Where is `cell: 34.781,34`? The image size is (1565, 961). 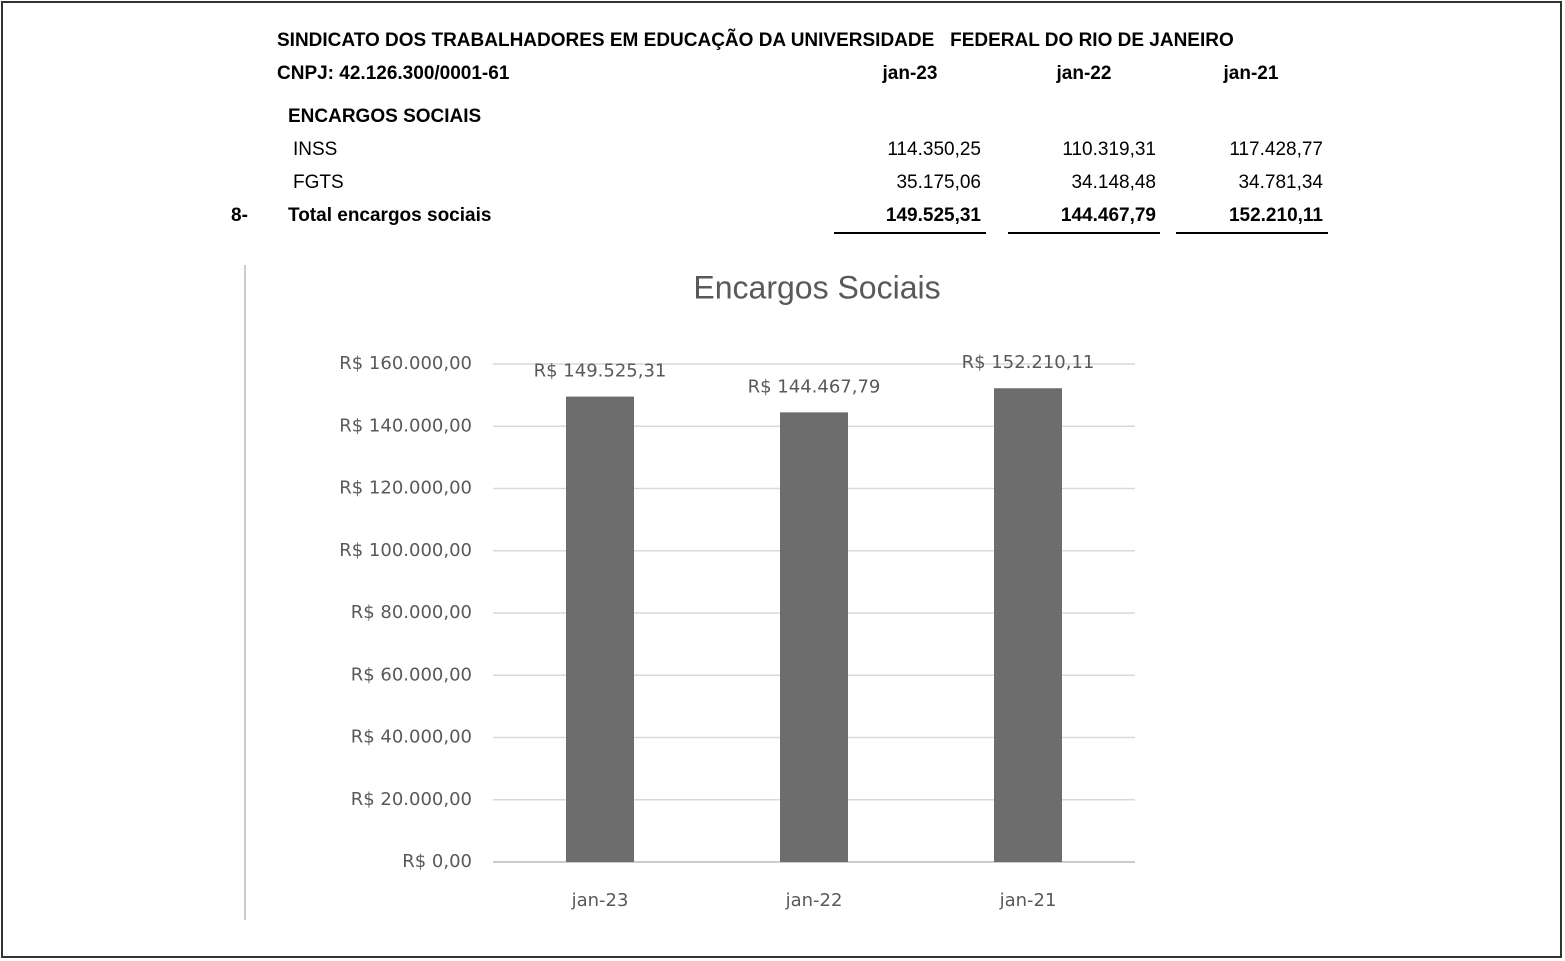 cell: 34.781,34 is located at coordinates (1280, 182).